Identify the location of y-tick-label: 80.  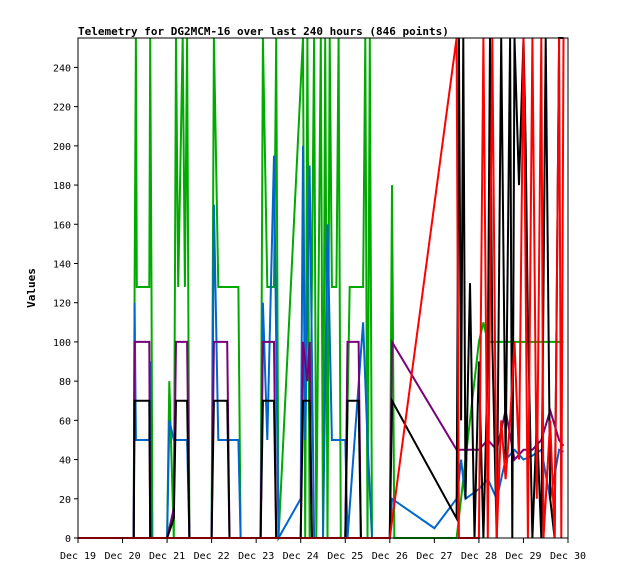
(65, 382).